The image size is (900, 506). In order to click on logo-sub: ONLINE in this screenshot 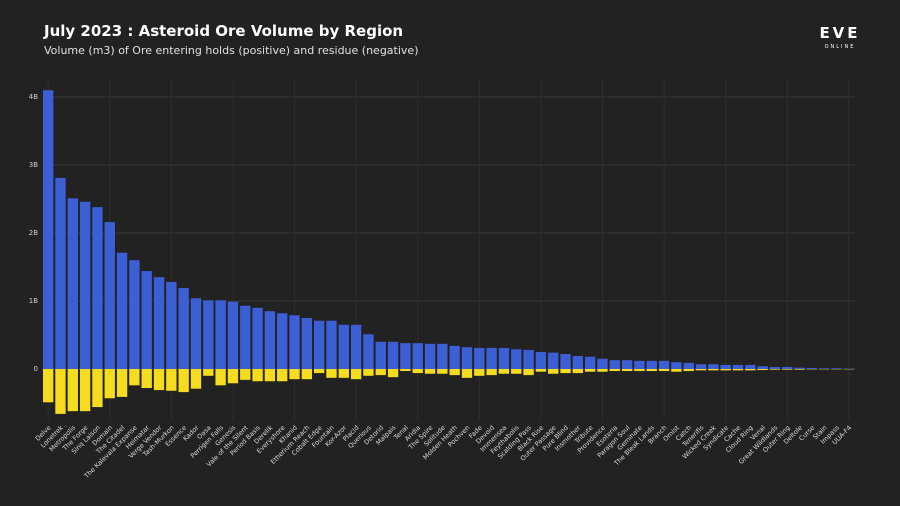, I will do `click(840, 47)`.